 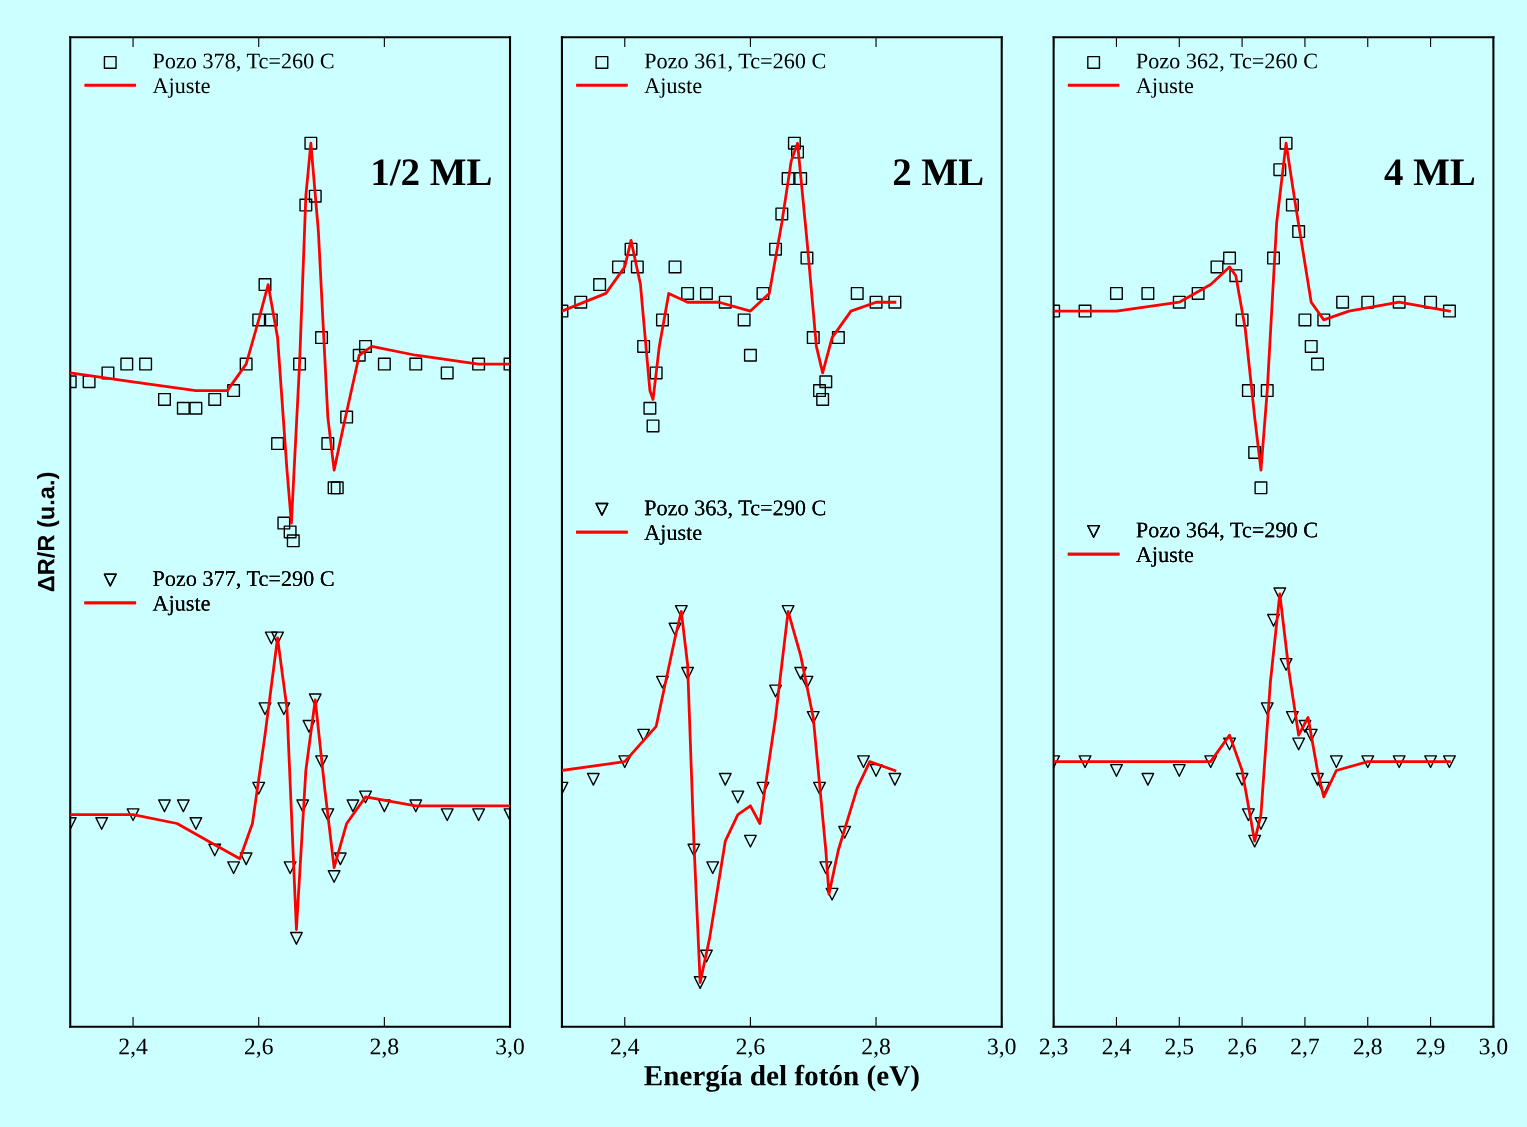 What do you see at coordinates (1226, 531) in the screenshot?
I see `legend-label: Pozo 364, Tc=290 C` at bounding box center [1226, 531].